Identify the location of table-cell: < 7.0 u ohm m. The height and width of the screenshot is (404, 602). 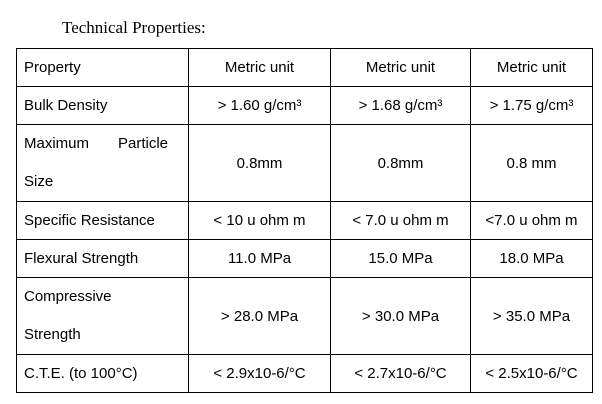
(400, 220).